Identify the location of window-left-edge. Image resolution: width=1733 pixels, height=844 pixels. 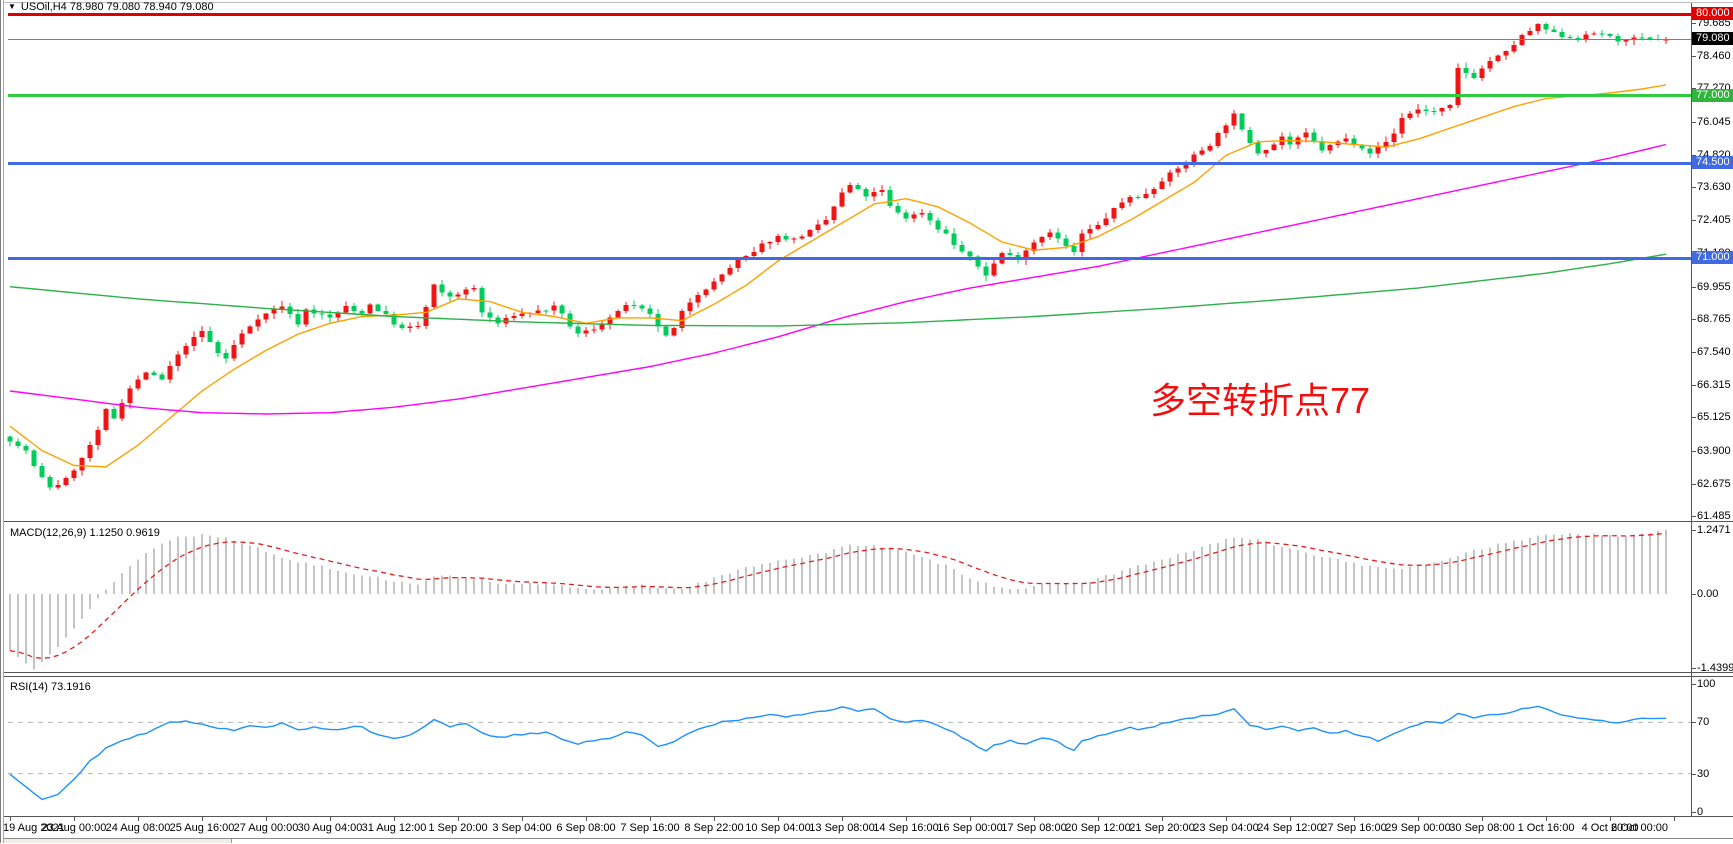
(2, 421).